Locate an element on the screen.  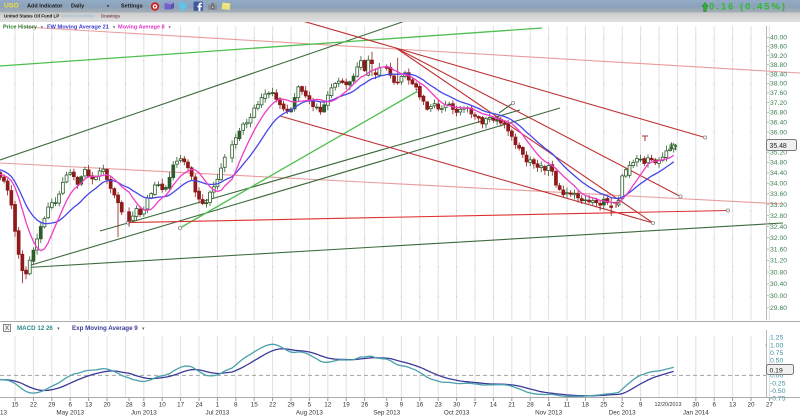
svg-text: 38.80 is located at coordinates (778, 65).